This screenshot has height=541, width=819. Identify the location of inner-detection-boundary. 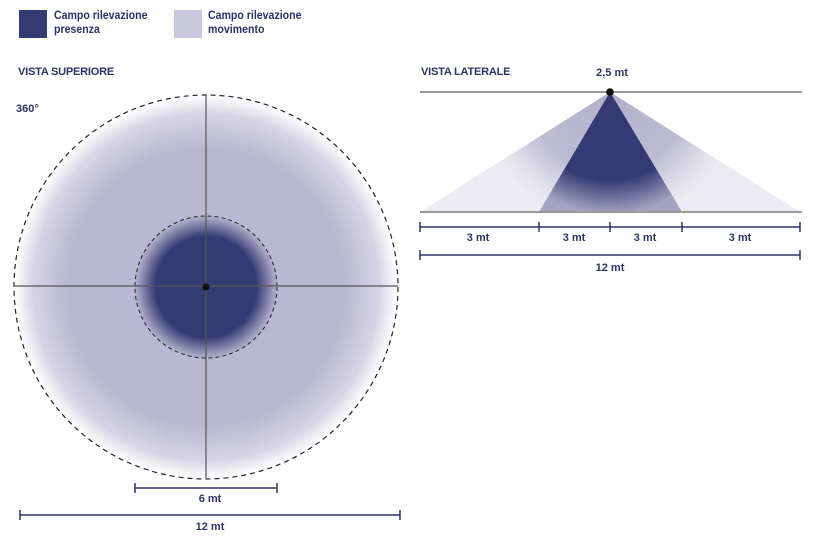
(206, 287).